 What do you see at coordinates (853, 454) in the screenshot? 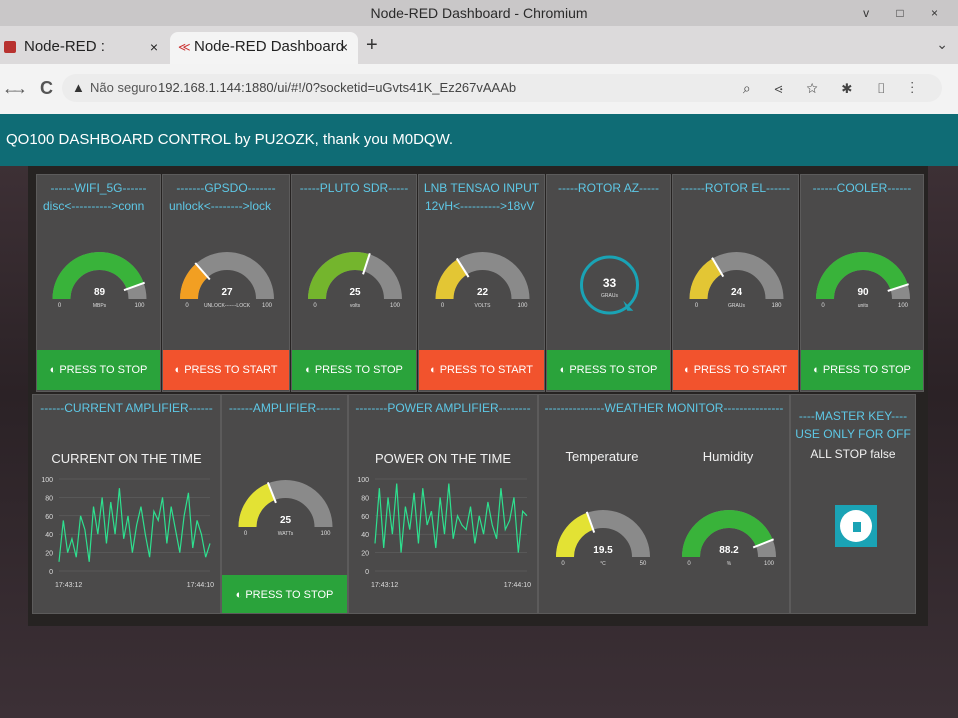
I see `all-stop-status: ALL STOP false` at bounding box center [853, 454].